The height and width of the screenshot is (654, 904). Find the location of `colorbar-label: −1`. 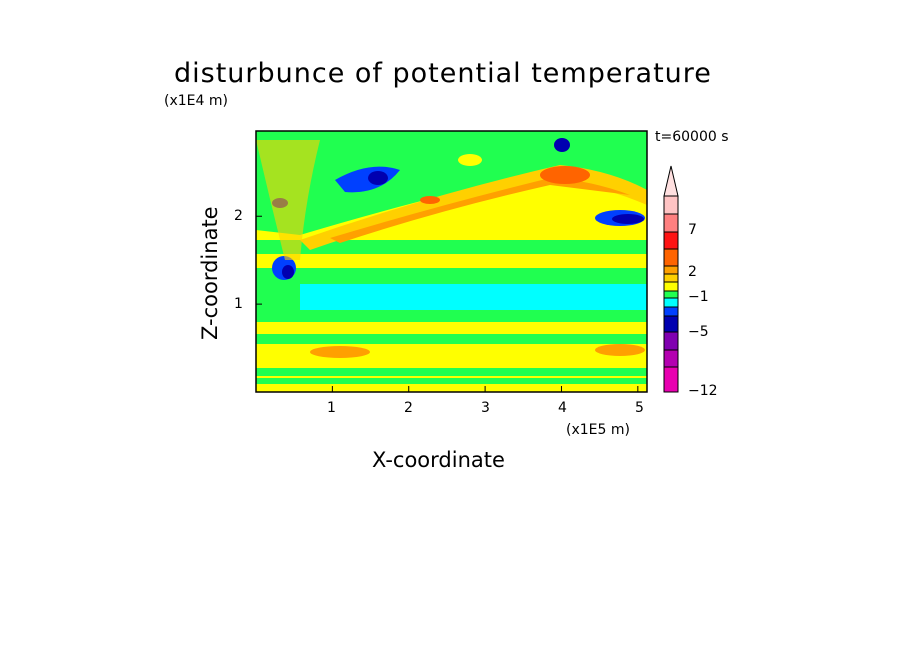

colorbar-label: −1 is located at coordinates (698, 297).